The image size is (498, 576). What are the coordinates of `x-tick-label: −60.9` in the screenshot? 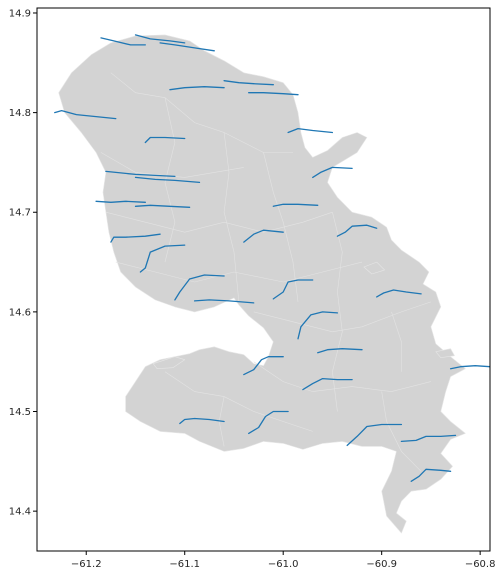 It's located at (381, 564).